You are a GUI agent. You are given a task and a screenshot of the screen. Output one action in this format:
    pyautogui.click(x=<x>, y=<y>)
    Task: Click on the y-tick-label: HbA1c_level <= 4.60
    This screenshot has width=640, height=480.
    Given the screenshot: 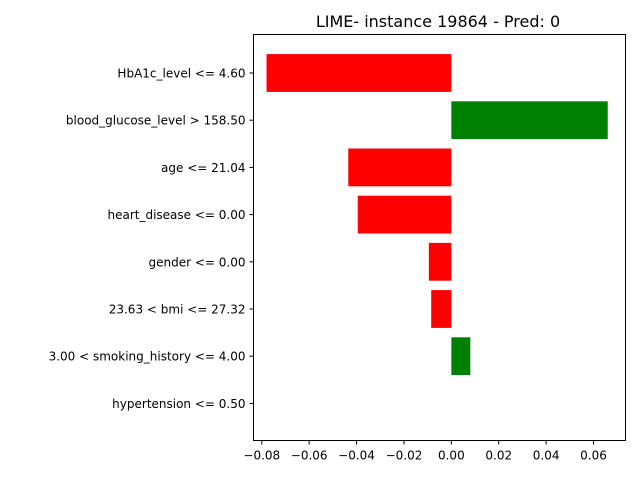 What is the action you would take?
    pyautogui.click(x=181, y=74)
    